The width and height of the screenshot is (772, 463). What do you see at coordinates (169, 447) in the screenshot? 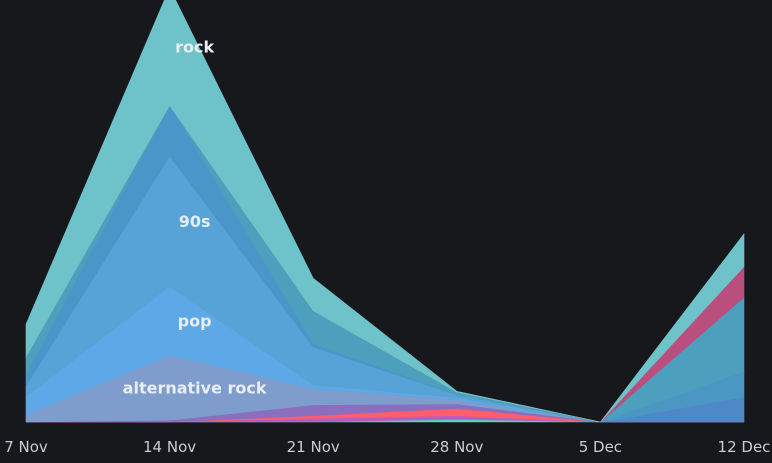
I see `x-tick-label: 14 Nov` at bounding box center [169, 447].